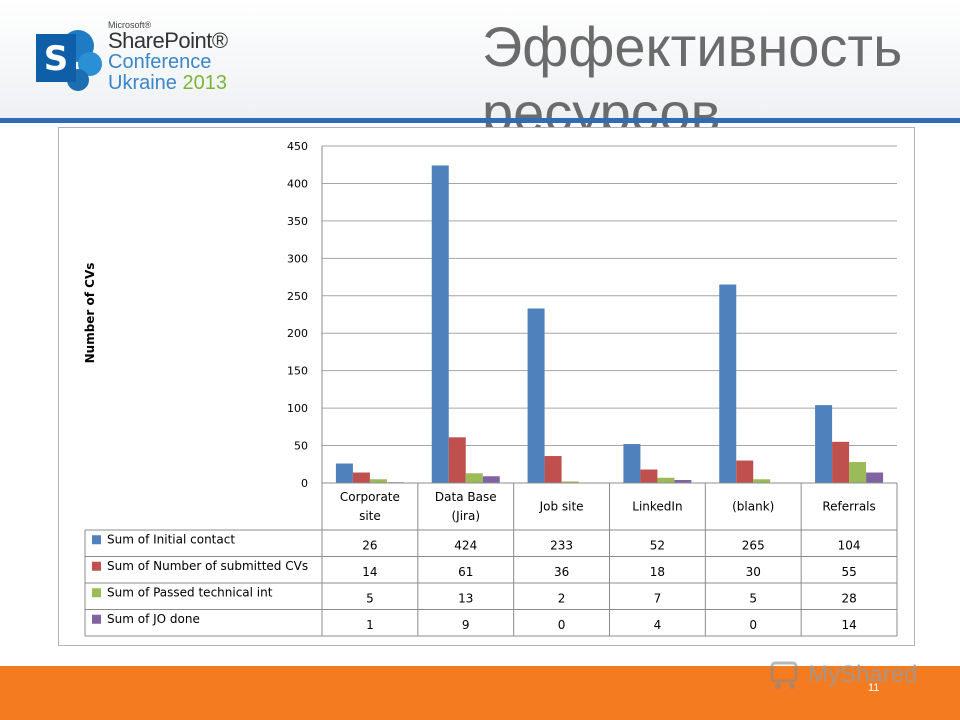 Image resolution: width=960 pixels, height=720 pixels. What do you see at coordinates (466, 625) in the screenshot?
I see `data-value: 9` at bounding box center [466, 625].